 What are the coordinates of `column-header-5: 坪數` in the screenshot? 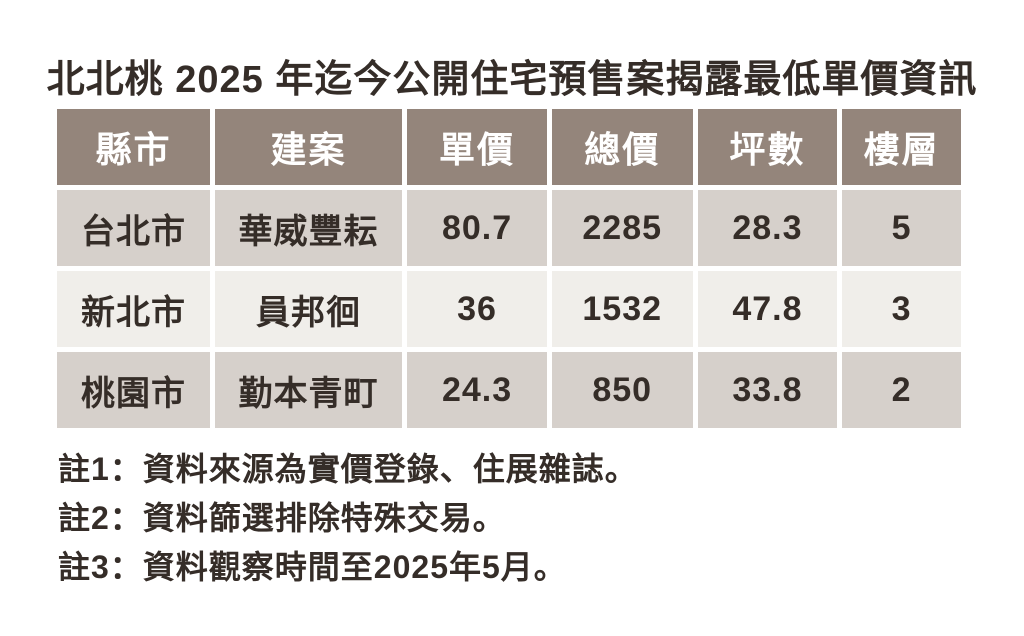 It's located at (767, 147).